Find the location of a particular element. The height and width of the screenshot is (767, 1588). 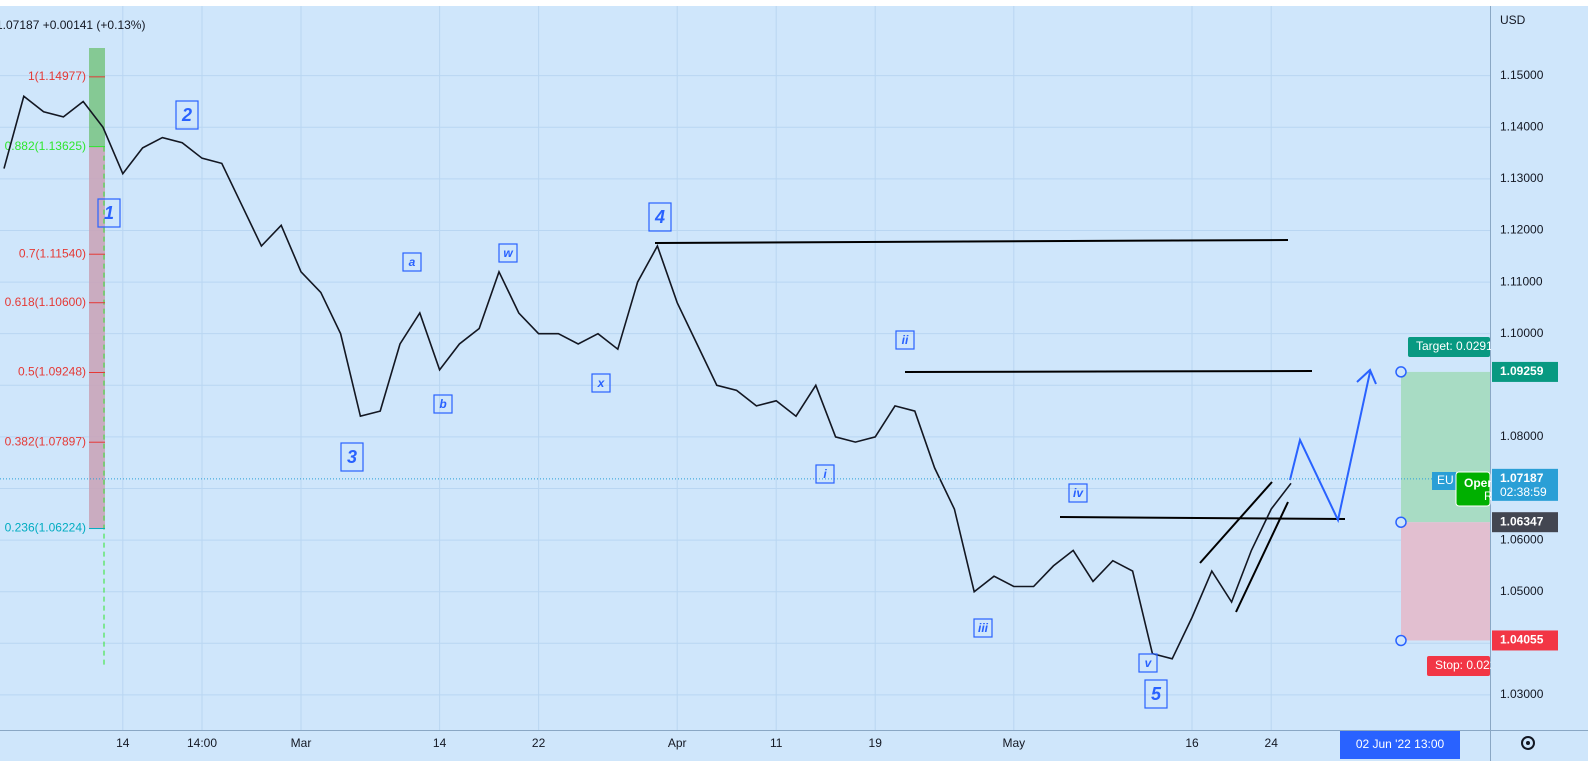

crosshair-date: 02 Jun '22 13:00 is located at coordinates (1400, 744).